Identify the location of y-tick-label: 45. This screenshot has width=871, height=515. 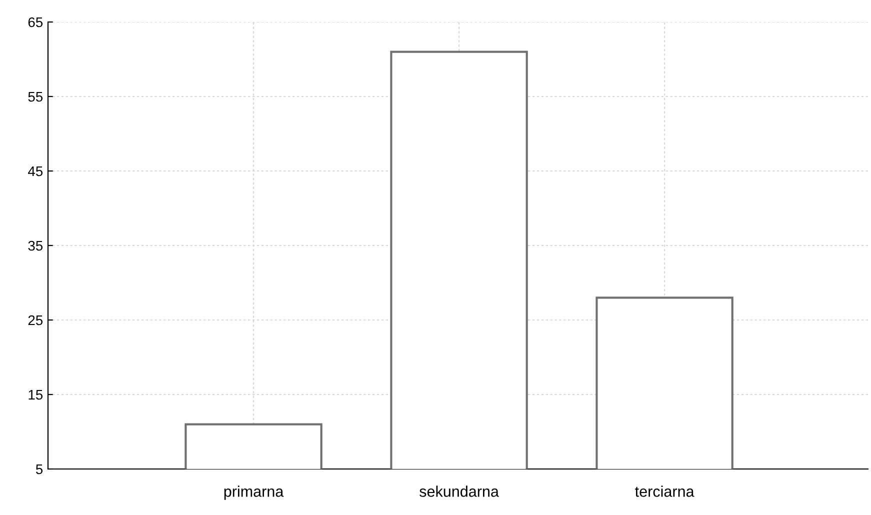
(35, 171).